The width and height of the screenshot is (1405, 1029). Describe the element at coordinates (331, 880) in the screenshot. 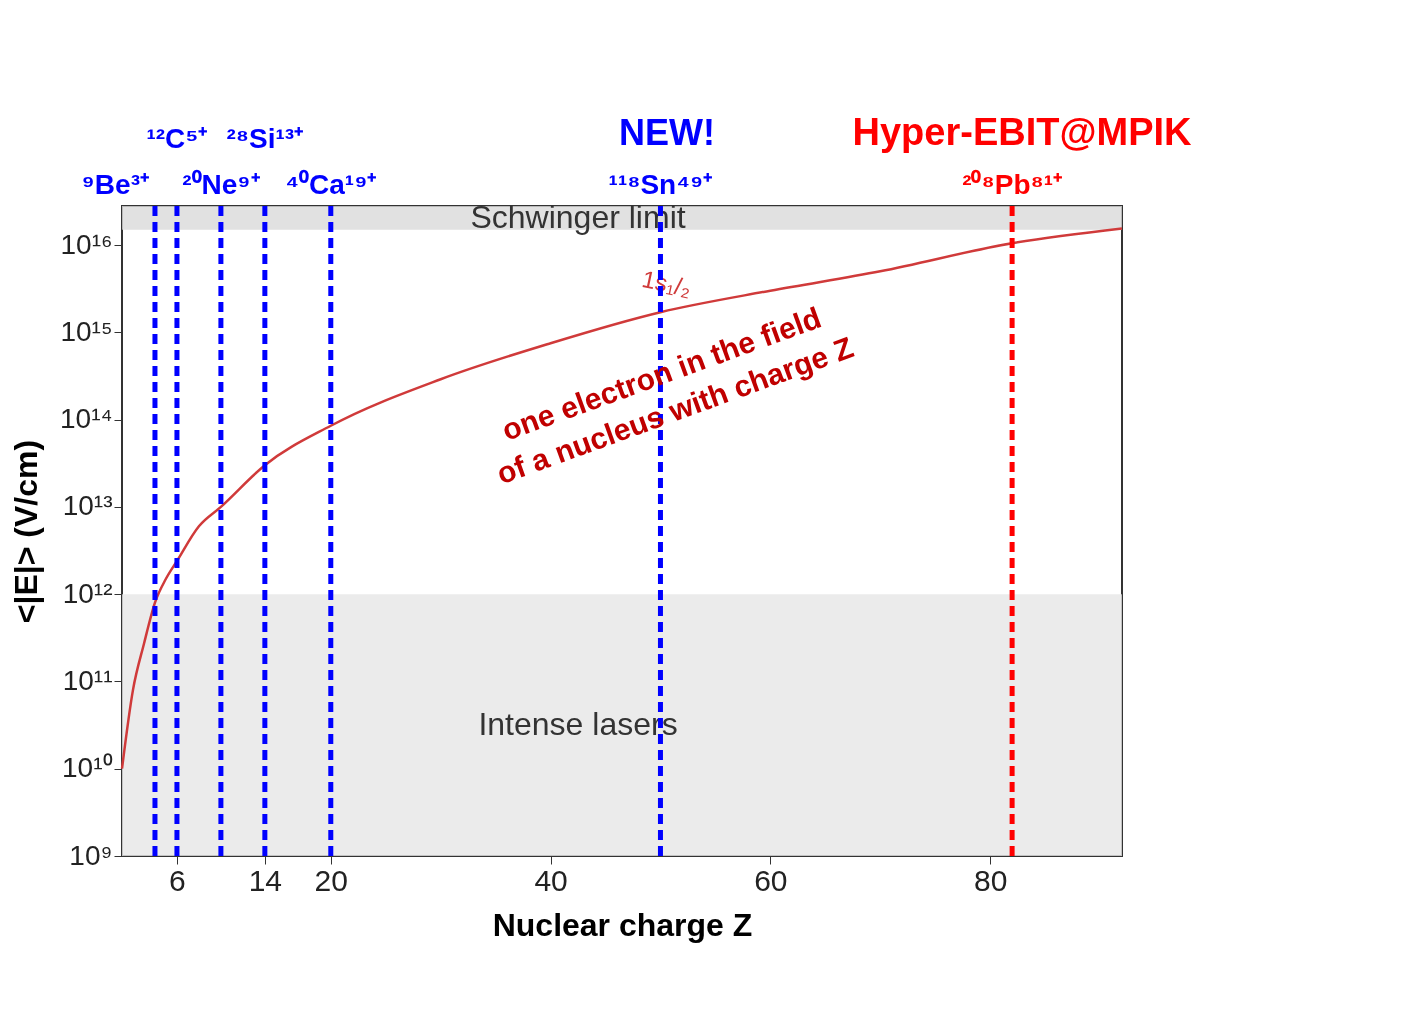

I see `x-tick-label: 20` at that location.